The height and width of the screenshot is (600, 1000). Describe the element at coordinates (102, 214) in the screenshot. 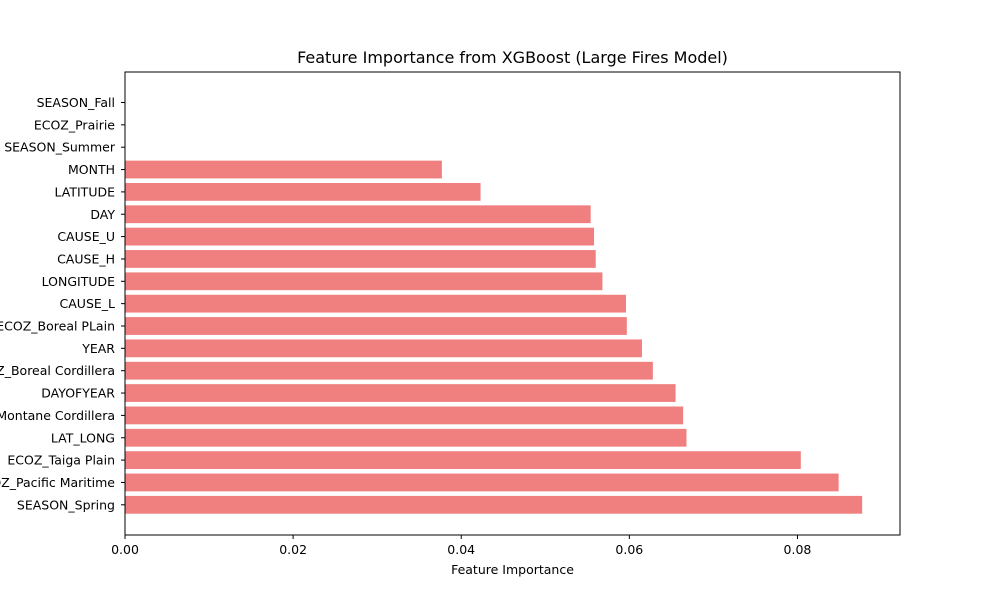

I see `y-tick-label: DAY` at that location.